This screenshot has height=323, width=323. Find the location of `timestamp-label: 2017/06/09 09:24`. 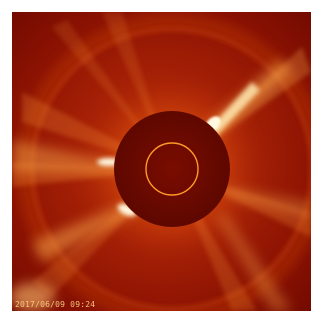

timestamp-label: 2017/06/09 09:24 is located at coordinates (55, 304).